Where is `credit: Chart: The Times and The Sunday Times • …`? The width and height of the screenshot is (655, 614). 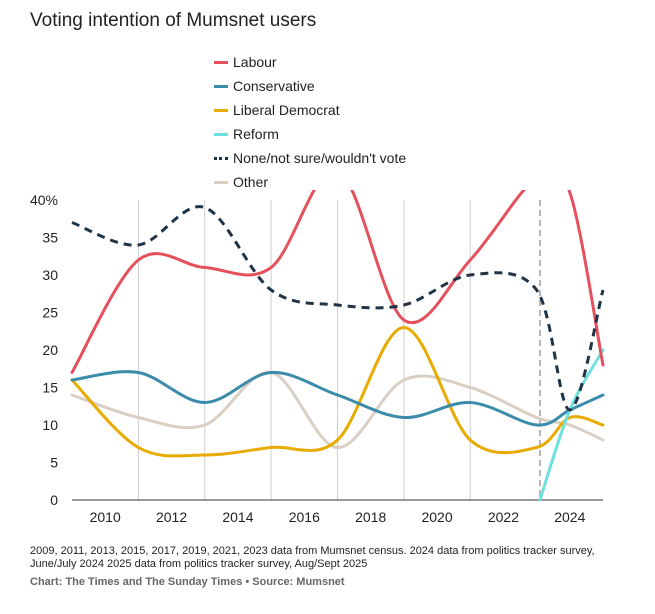
credit: Chart: The Times and The Sunday Times • … is located at coordinates (187, 582).